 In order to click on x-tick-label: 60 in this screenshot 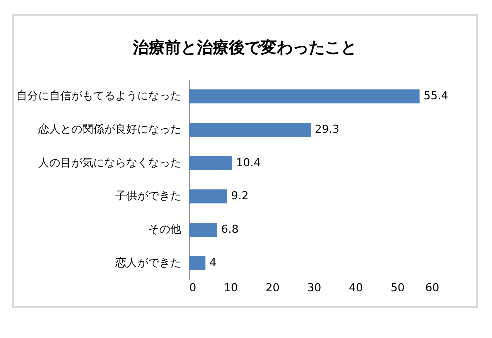, I will do `click(433, 288)`.